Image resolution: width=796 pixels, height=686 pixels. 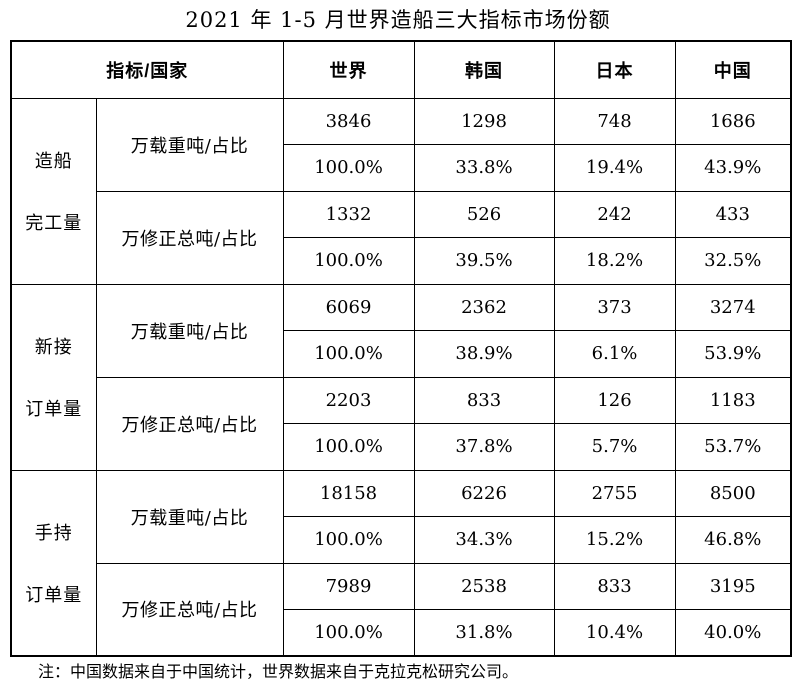 What do you see at coordinates (614, 354) in the screenshot?
I see `table-cell: 6.1%` at bounding box center [614, 354].